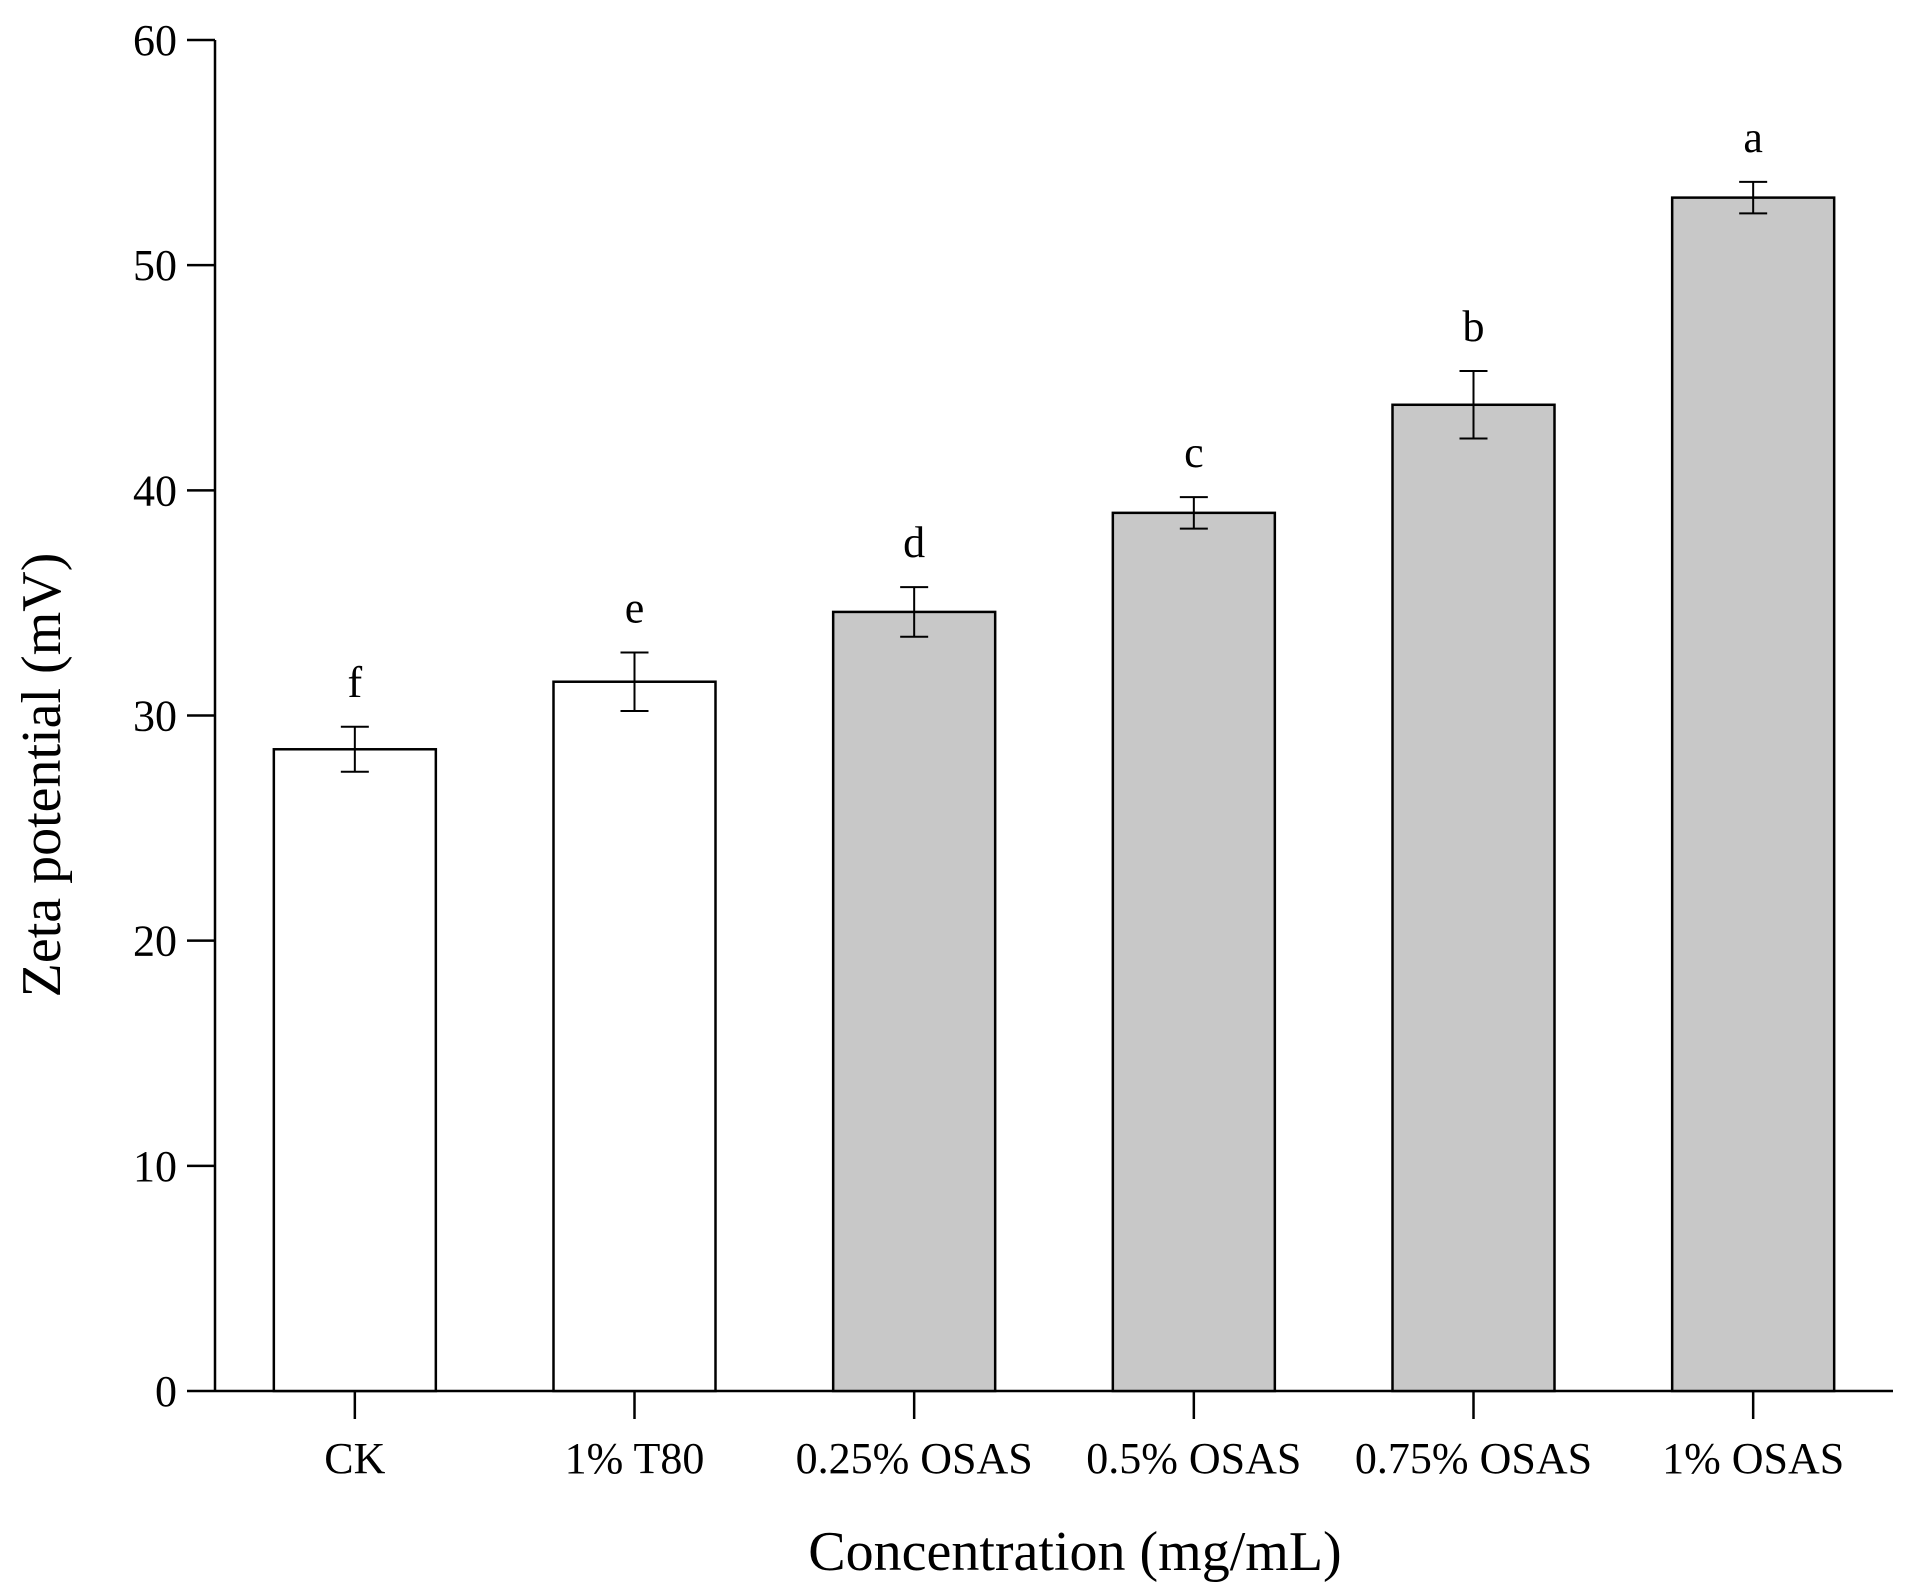  Describe the element at coordinates (635, 1458) in the screenshot. I see `x-tick-label: 1% T80` at that location.